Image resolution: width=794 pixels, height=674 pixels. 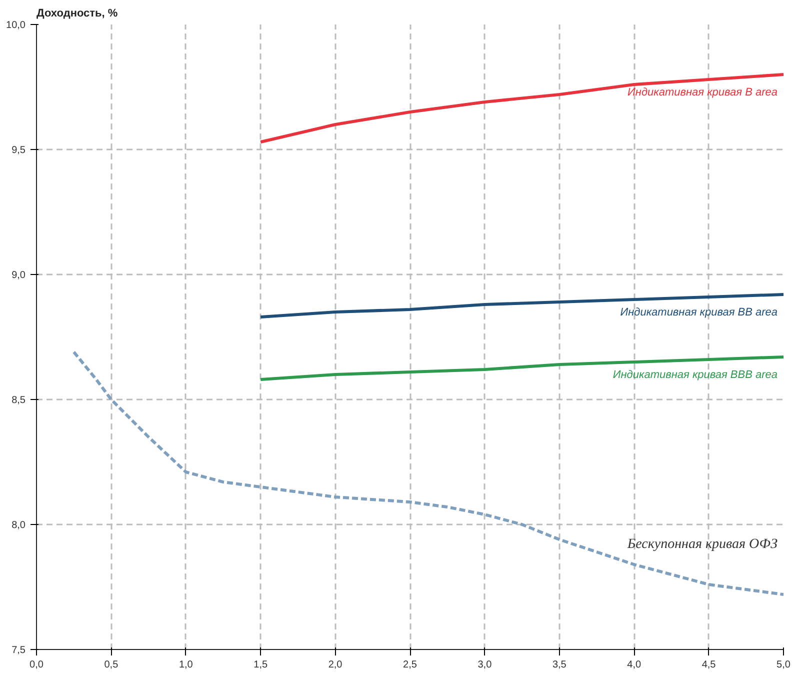 What do you see at coordinates (559, 665) in the screenshot?
I see `x-tick-label: 3,5` at bounding box center [559, 665].